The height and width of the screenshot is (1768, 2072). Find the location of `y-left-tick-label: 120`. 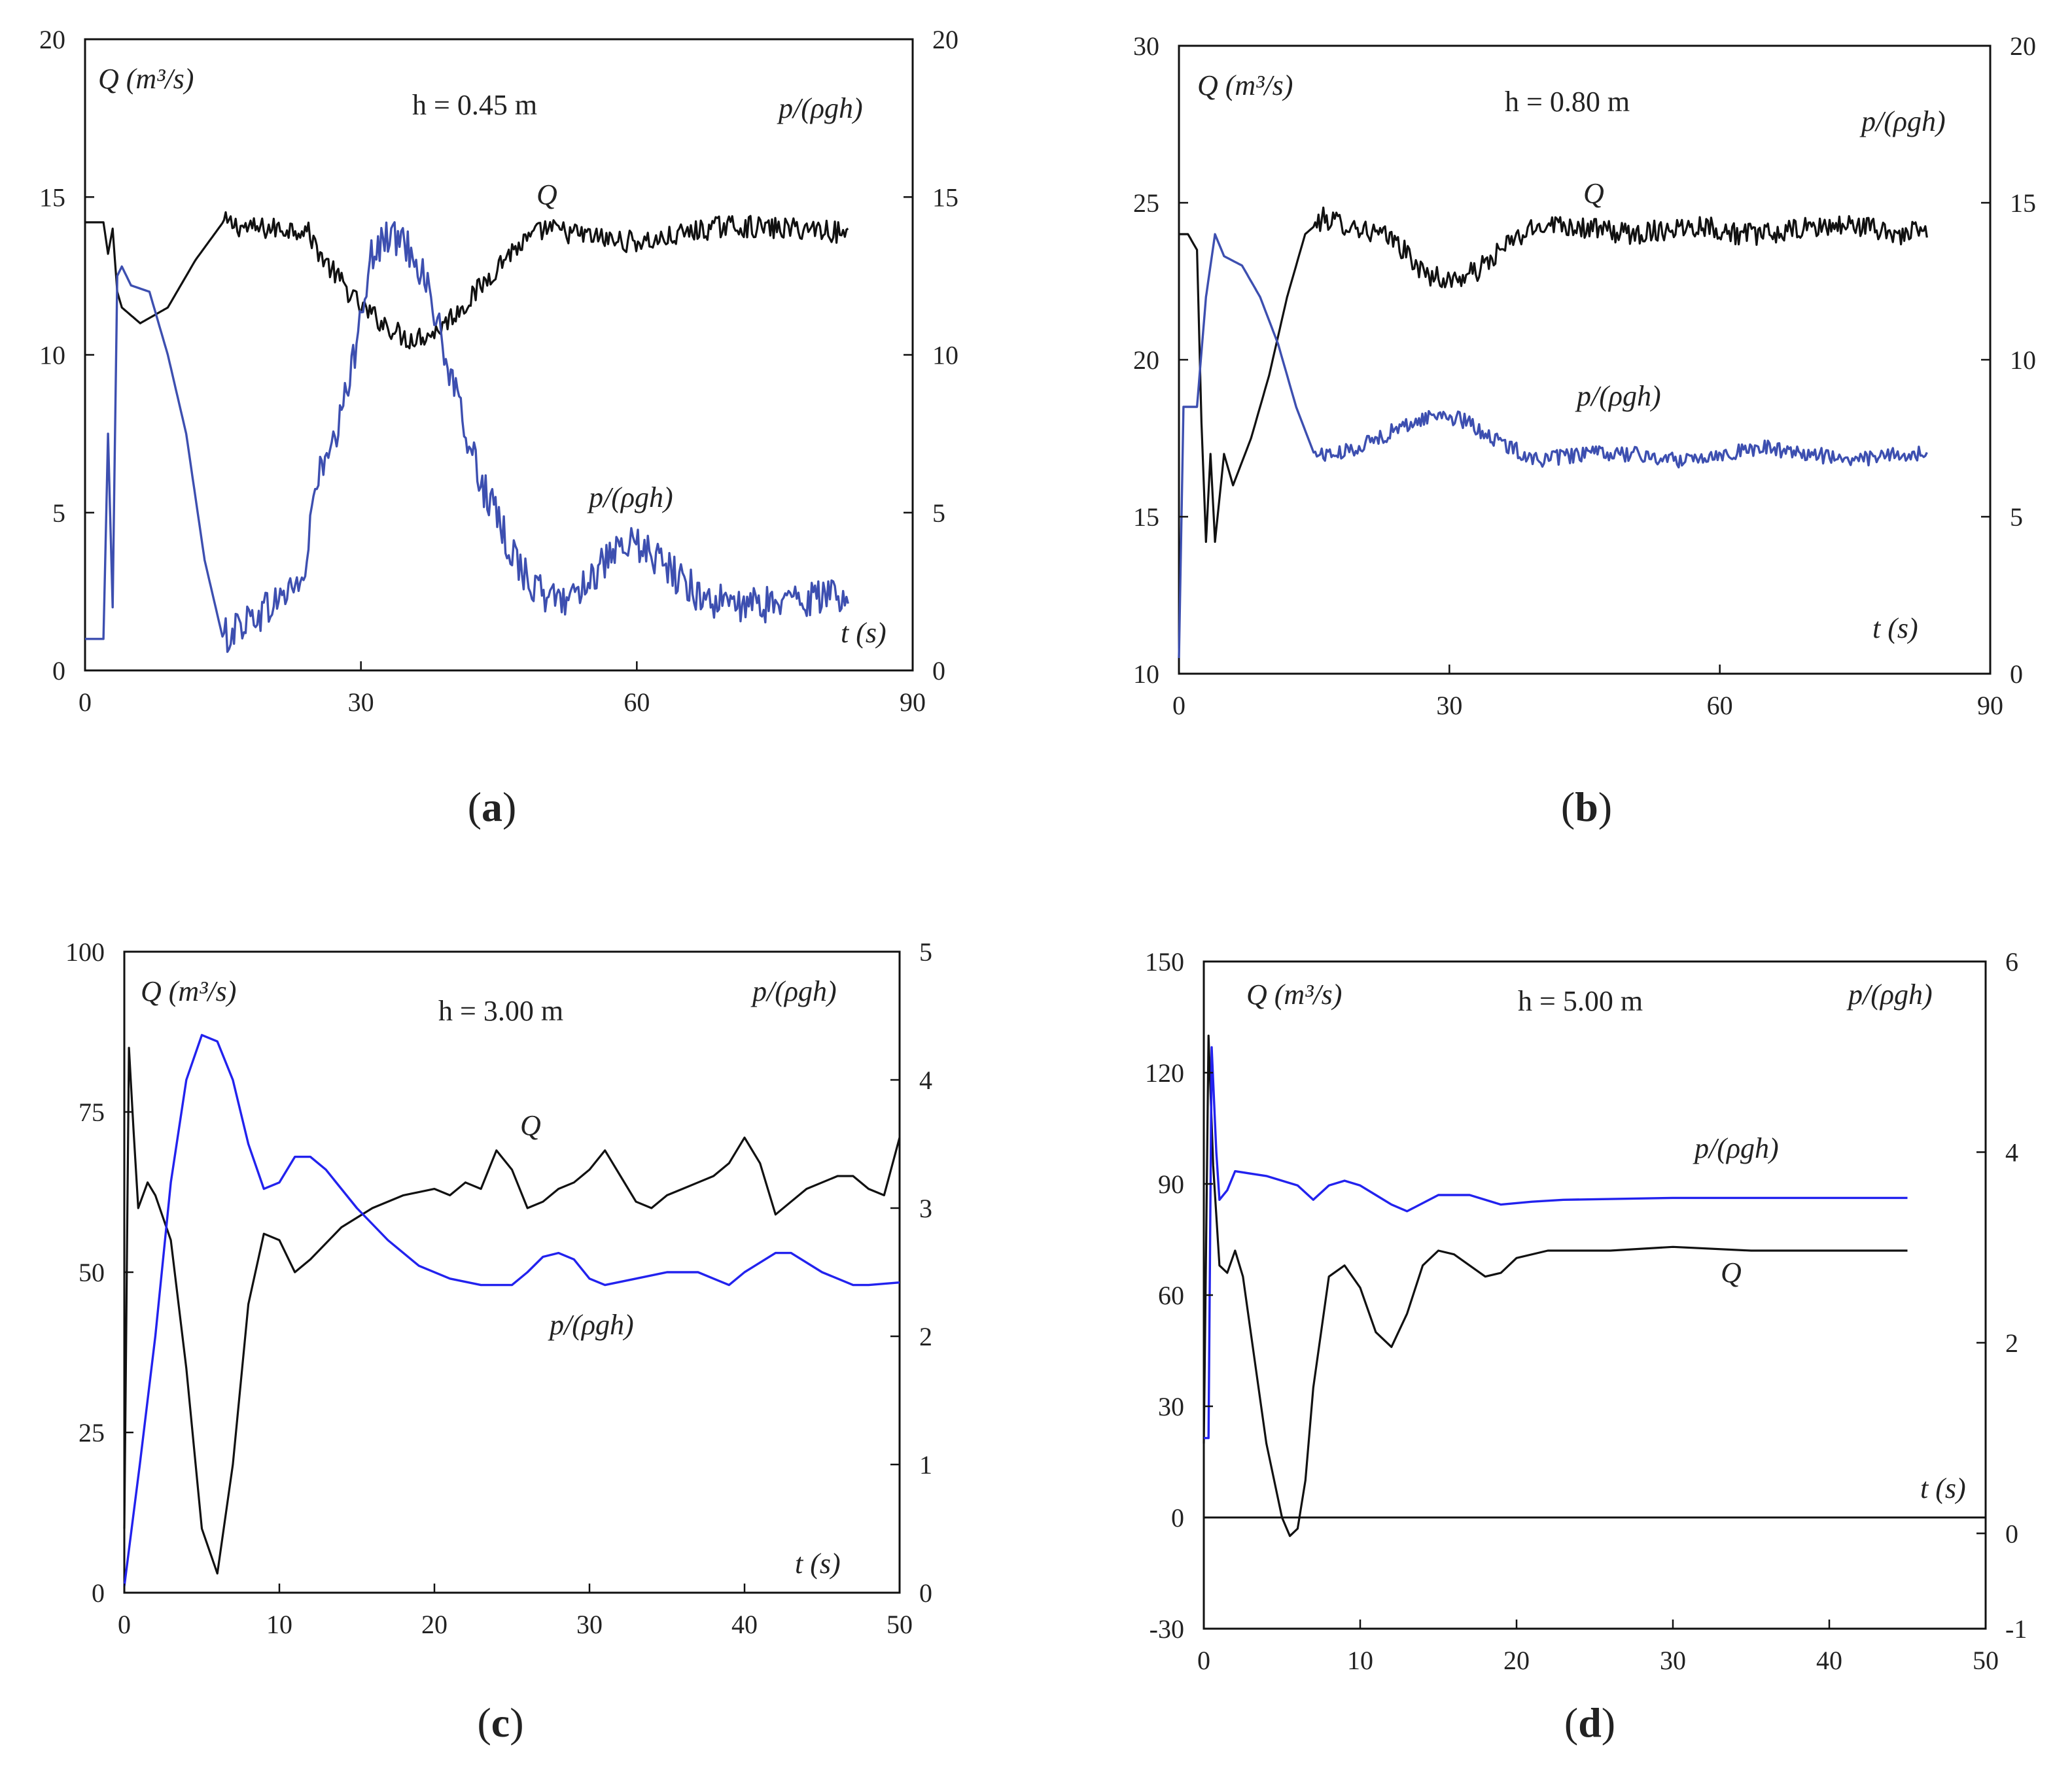

y-left-tick-label: 120 is located at coordinates (1164, 1073).